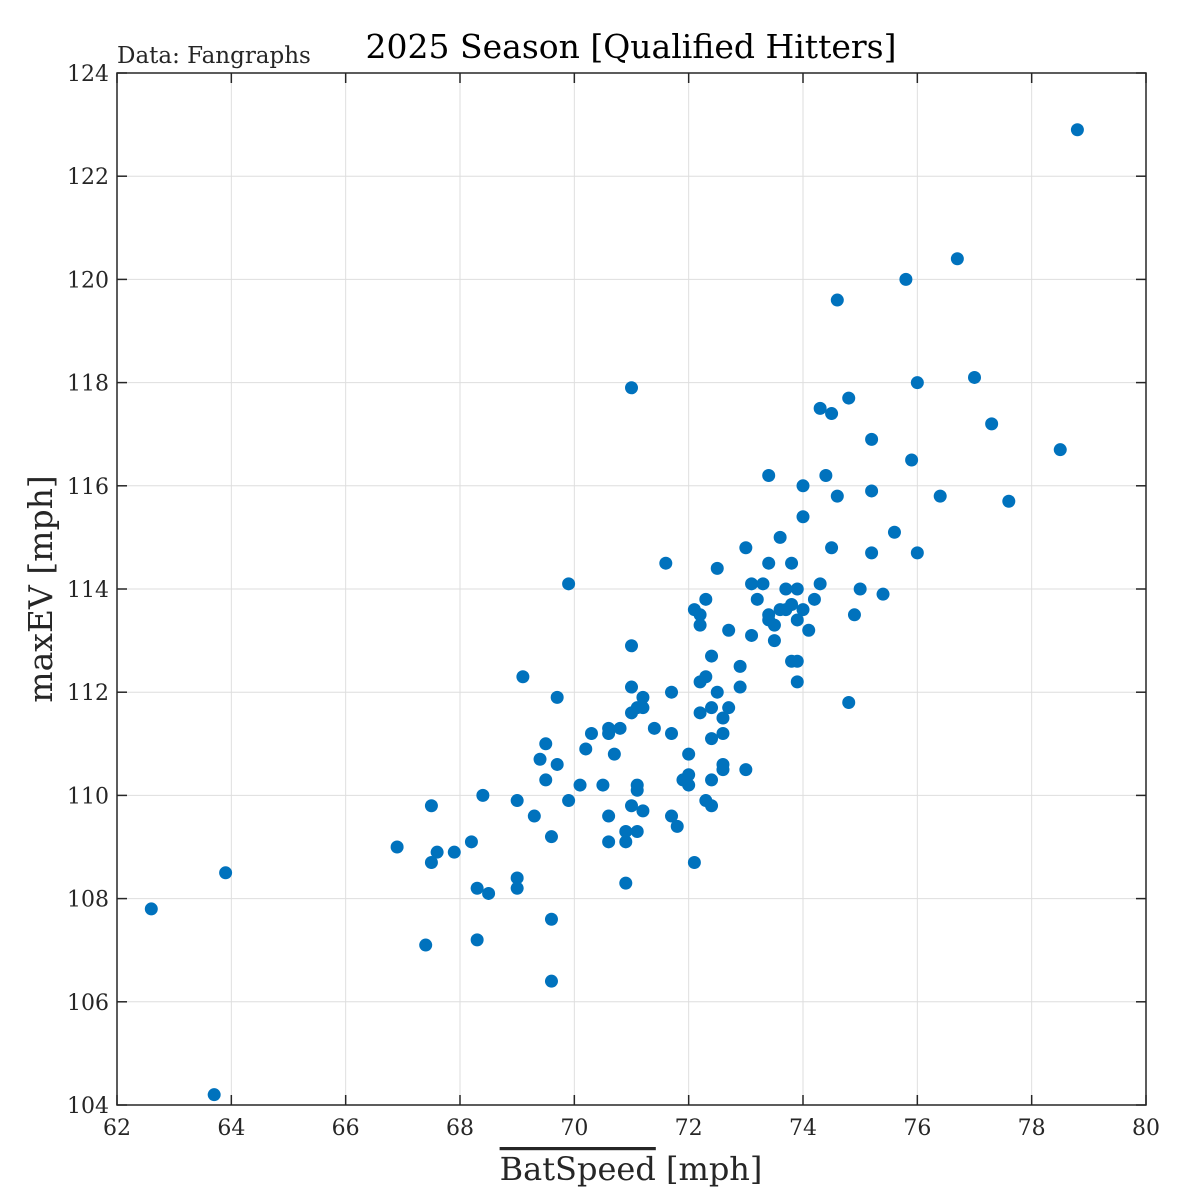 The image size is (1194, 1200). Describe the element at coordinates (88, 590) in the screenshot. I see `y-tick-label: 114` at that location.